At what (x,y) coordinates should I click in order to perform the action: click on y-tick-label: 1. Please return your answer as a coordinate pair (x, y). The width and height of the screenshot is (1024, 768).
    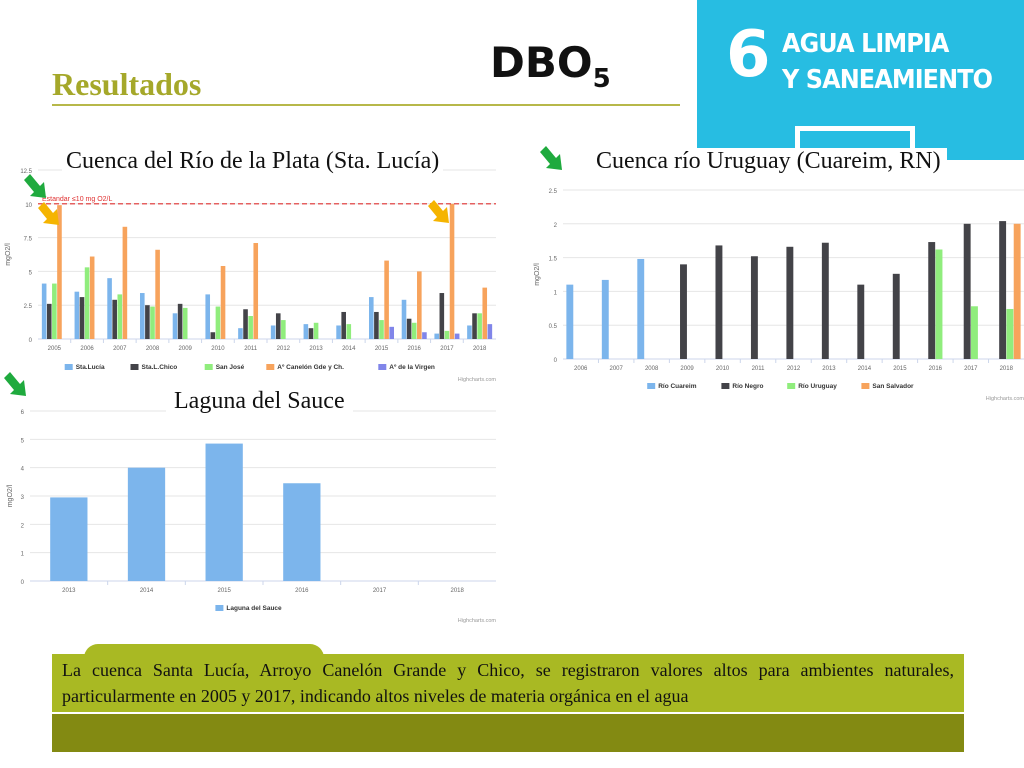
    Looking at the image, I should click on (23, 555).